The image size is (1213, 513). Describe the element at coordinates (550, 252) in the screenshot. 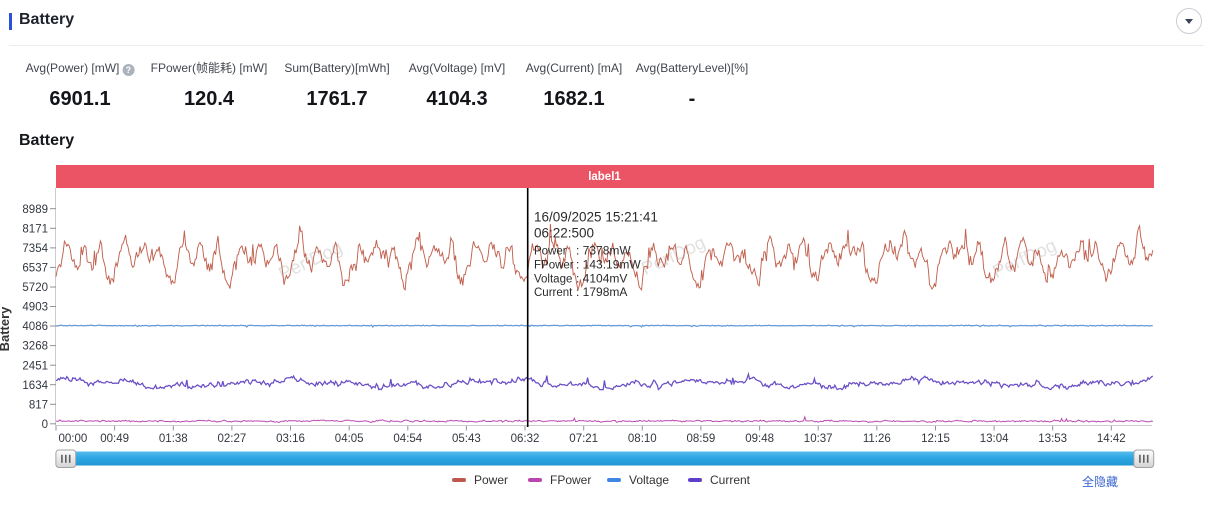

I see `svg-text: Power` at that location.